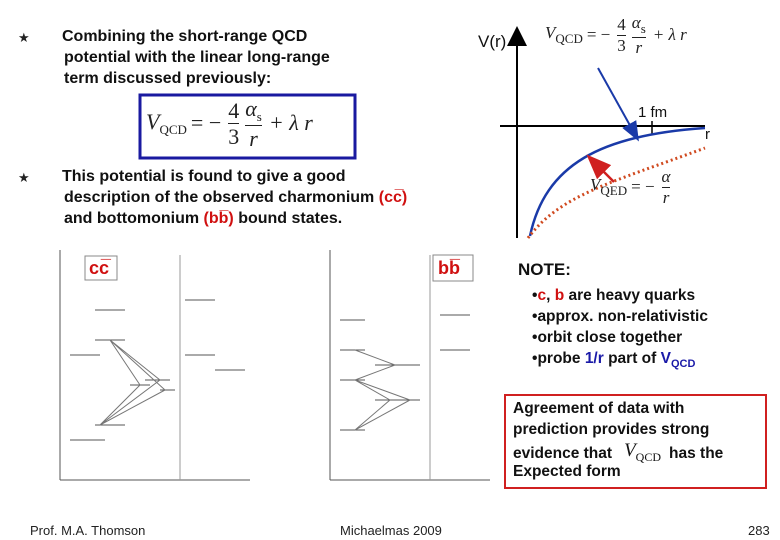 The width and height of the screenshot is (780, 540). What do you see at coordinates (599, 408) in the screenshot?
I see `conclusion-text: Agreement of data with` at bounding box center [599, 408].